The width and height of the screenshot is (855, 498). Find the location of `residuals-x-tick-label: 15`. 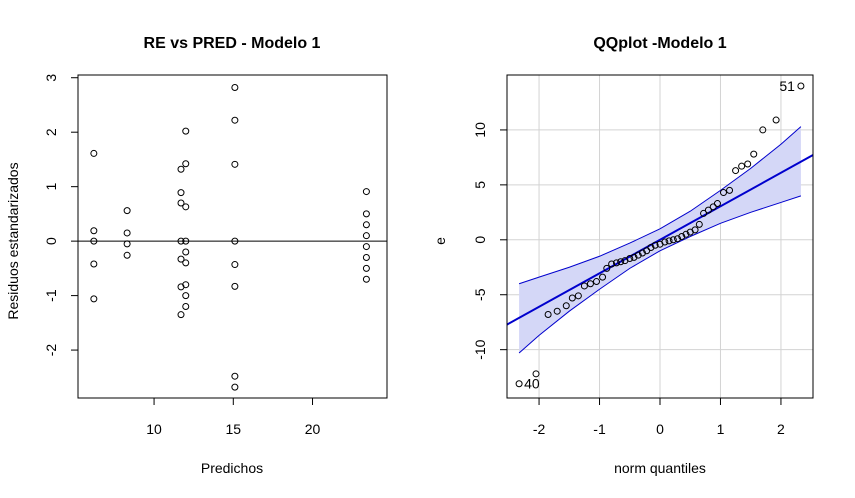

residuals-x-tick-label: 15 is located at coordinates (234, 429).